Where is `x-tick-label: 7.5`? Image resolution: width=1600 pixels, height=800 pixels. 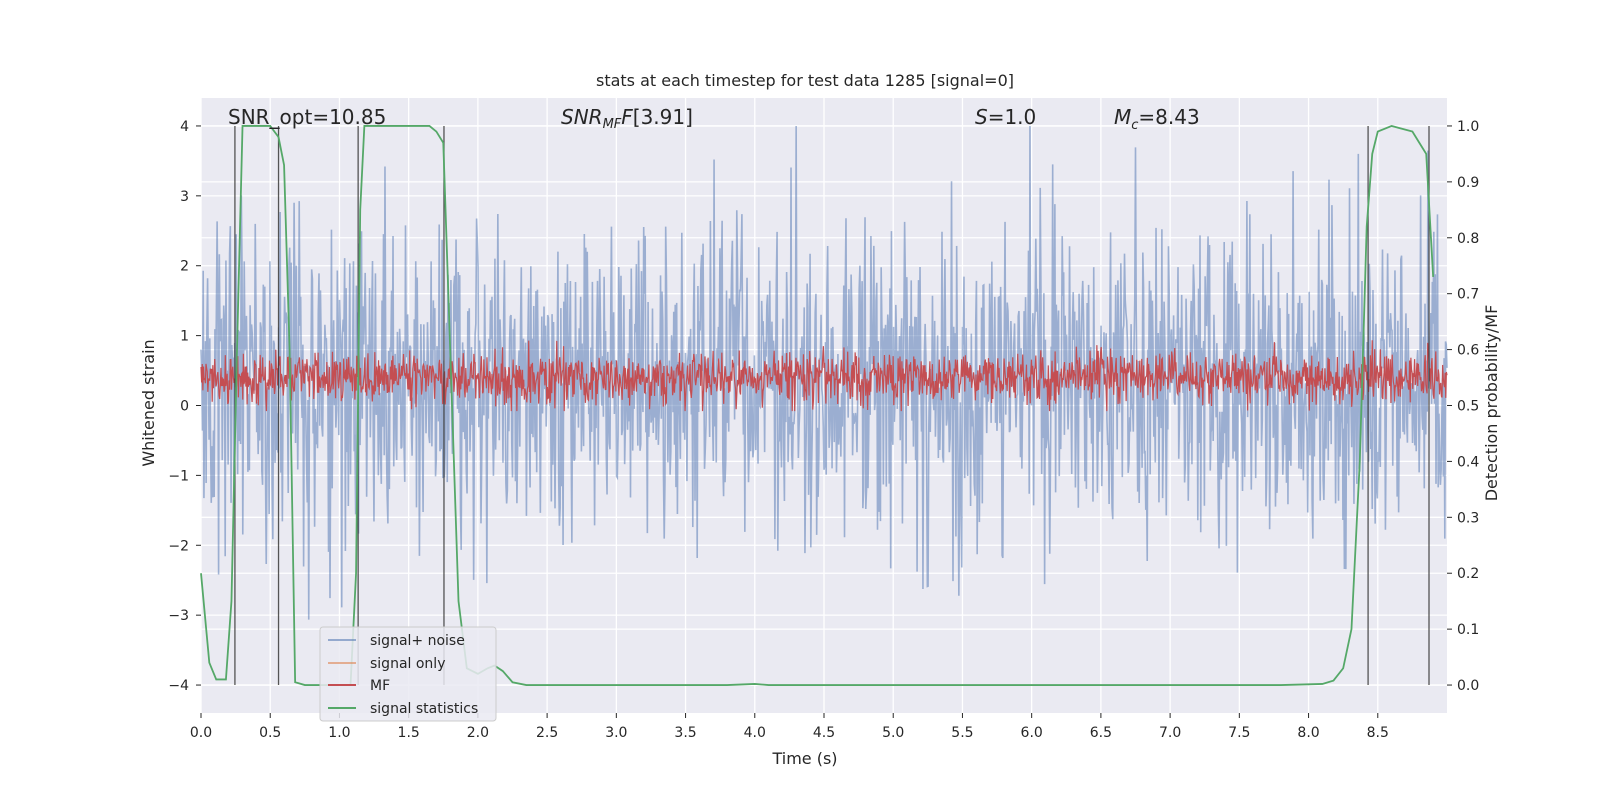
x-tick-label: 7.5 is located at coordinates (1239, 733).